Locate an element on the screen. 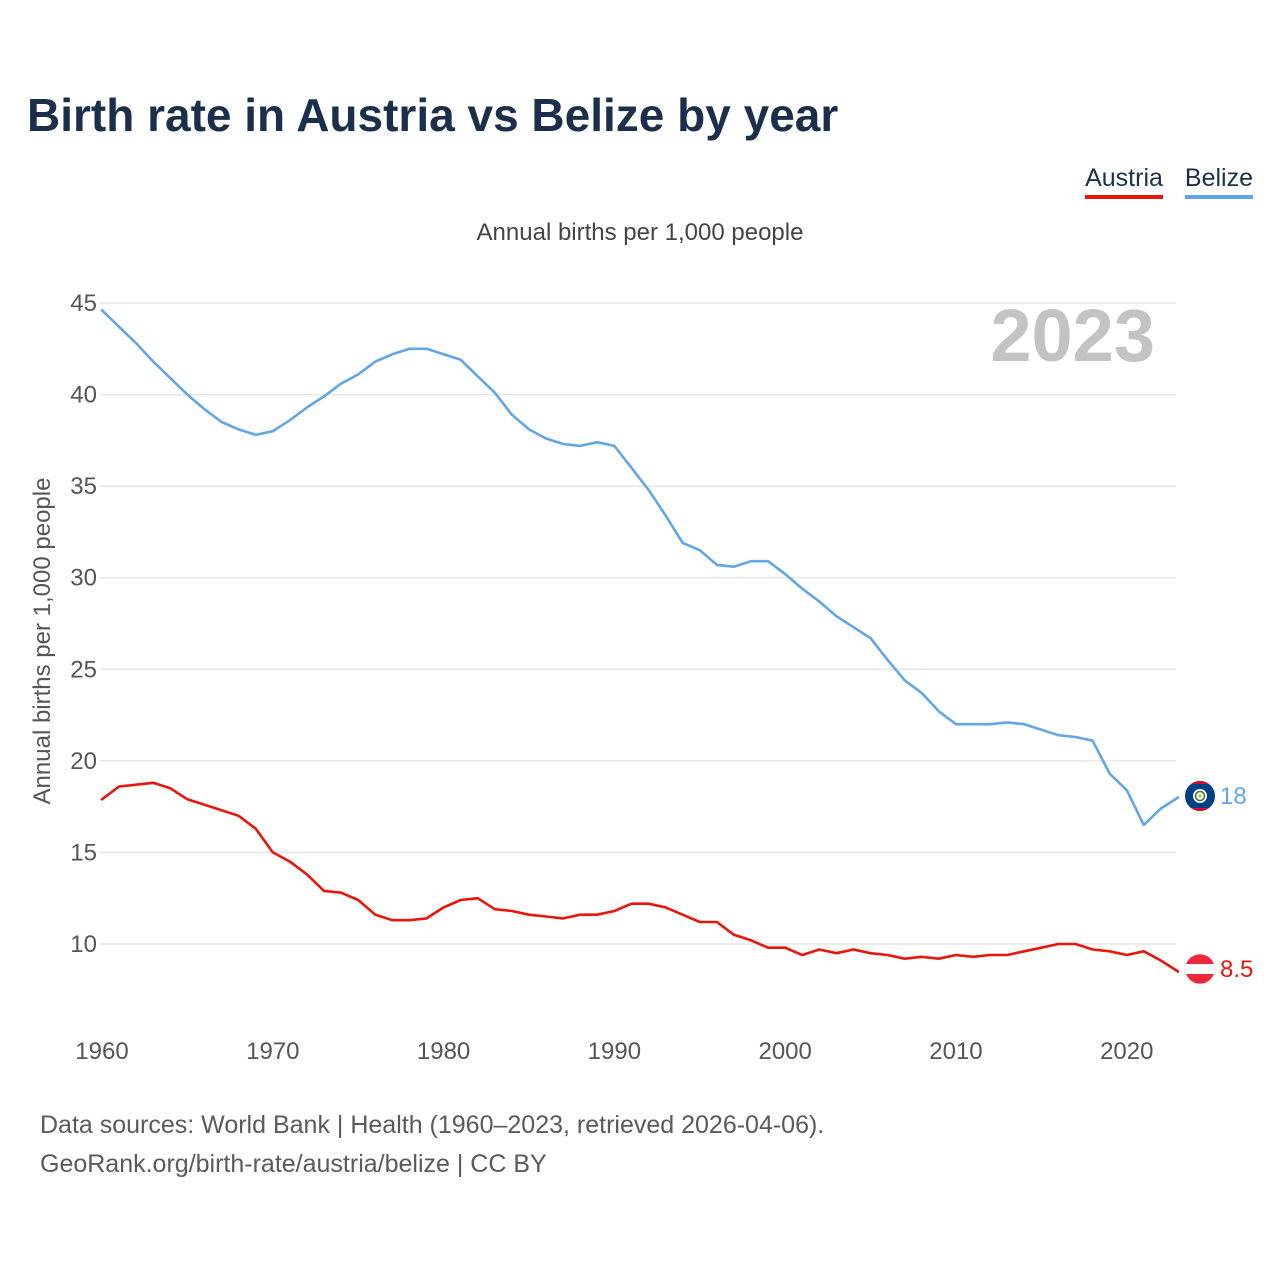  y-tick-label-15: 15 is located at coordinates (83, 852).